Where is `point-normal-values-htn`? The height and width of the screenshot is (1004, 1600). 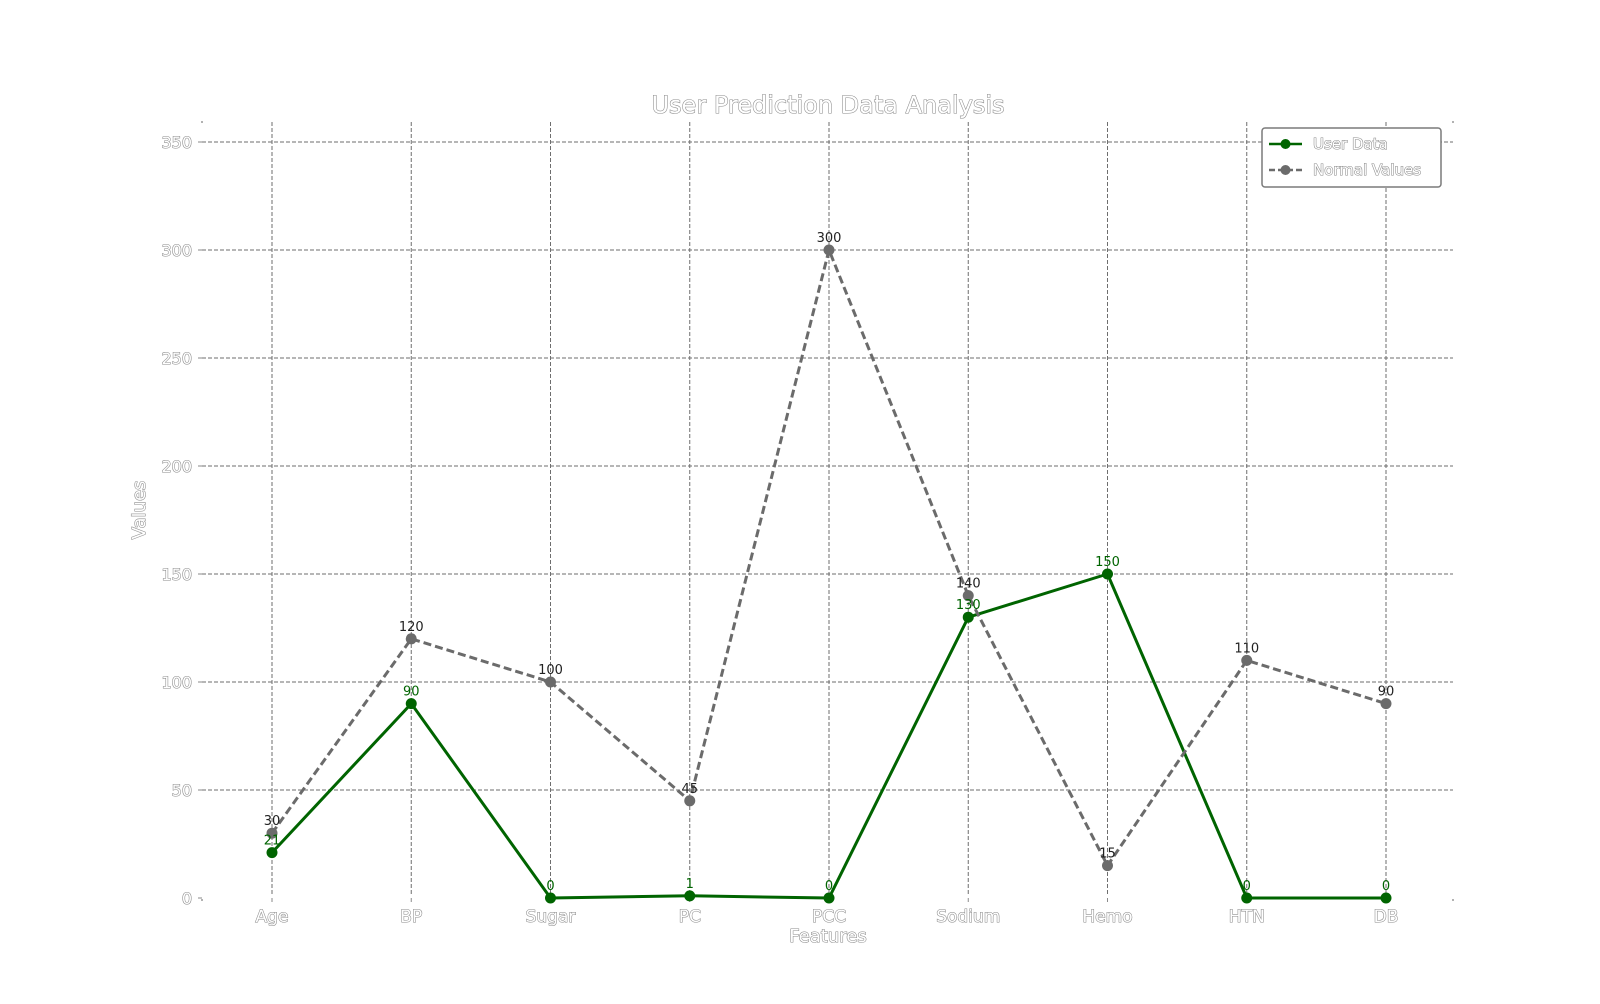 point-normal-values-htn is located at coordinates (1247, 660).